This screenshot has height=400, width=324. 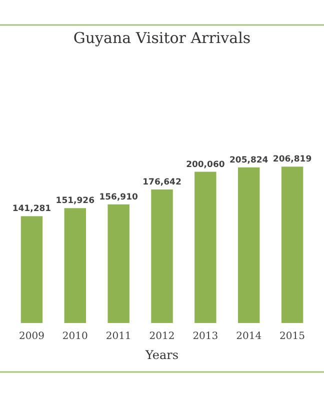 What do you see at coordinates (32, 209) in the screenshot?
I see `data-label: 141,281` at bounding box center [32, 209].